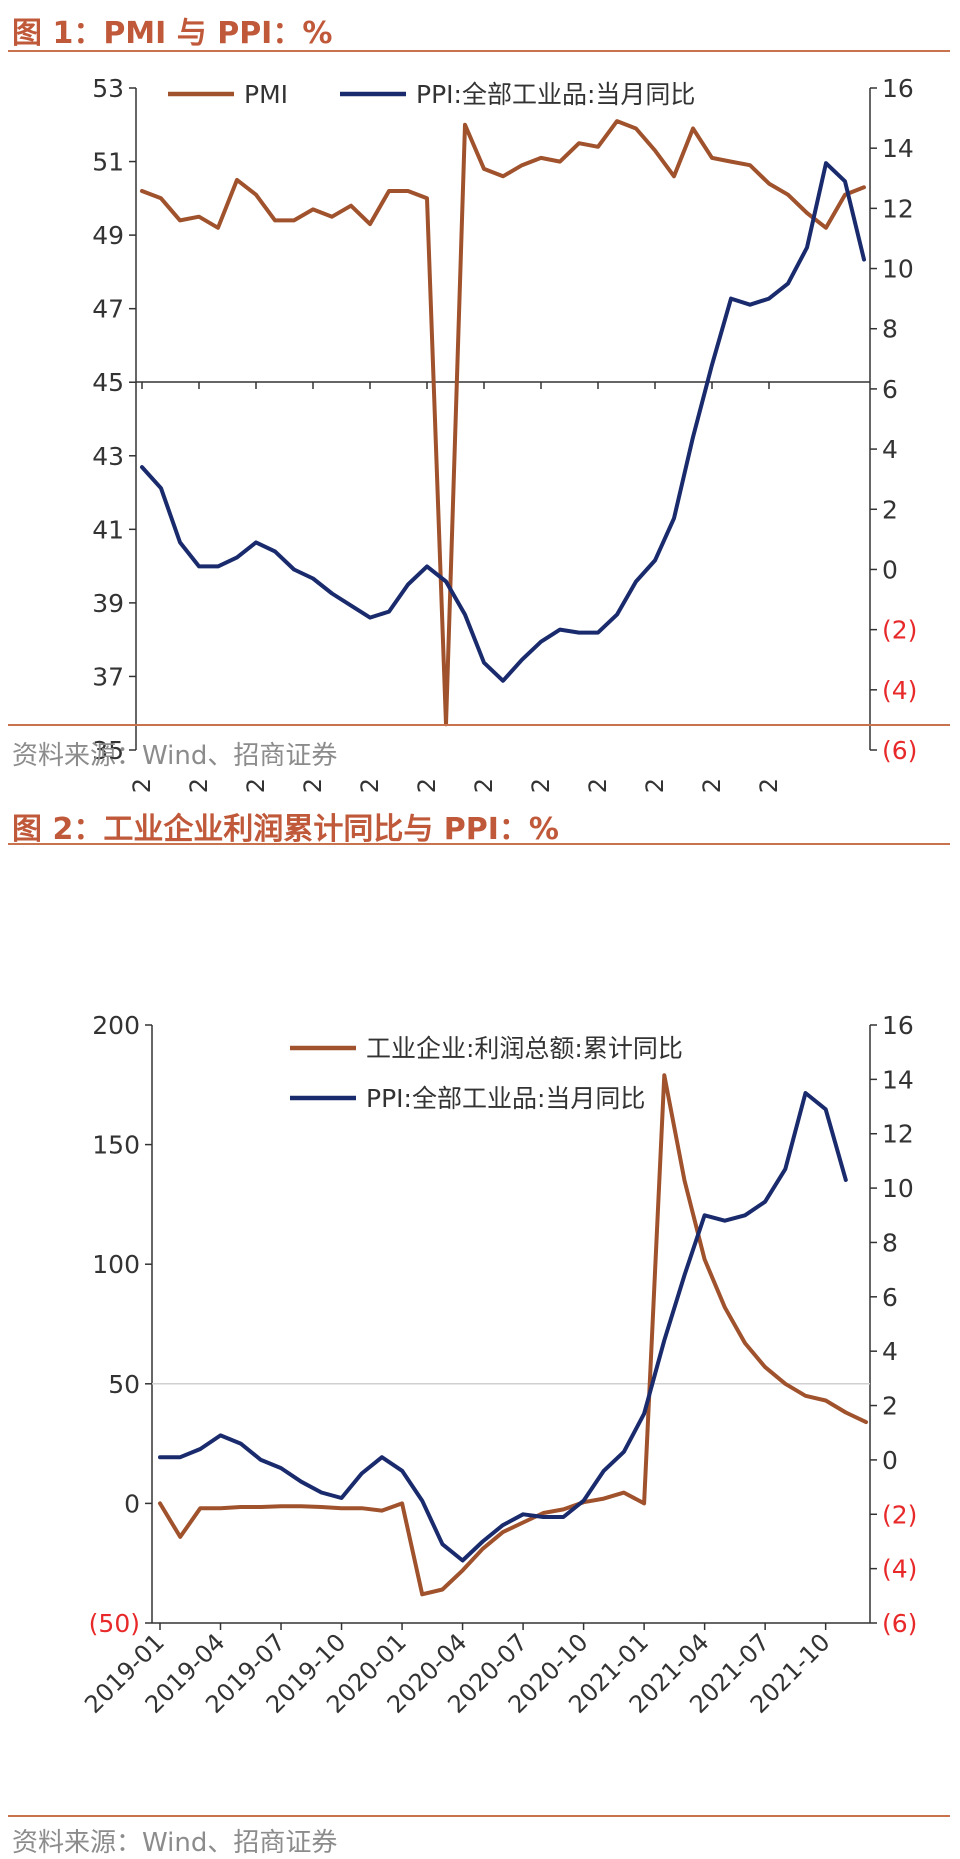 The width and height of the screenshot is (960, 1859). What do you see at coordinates (479, 844) in the screenshot?
I see `figure2-top-rule` at bounding box center [479, 844].